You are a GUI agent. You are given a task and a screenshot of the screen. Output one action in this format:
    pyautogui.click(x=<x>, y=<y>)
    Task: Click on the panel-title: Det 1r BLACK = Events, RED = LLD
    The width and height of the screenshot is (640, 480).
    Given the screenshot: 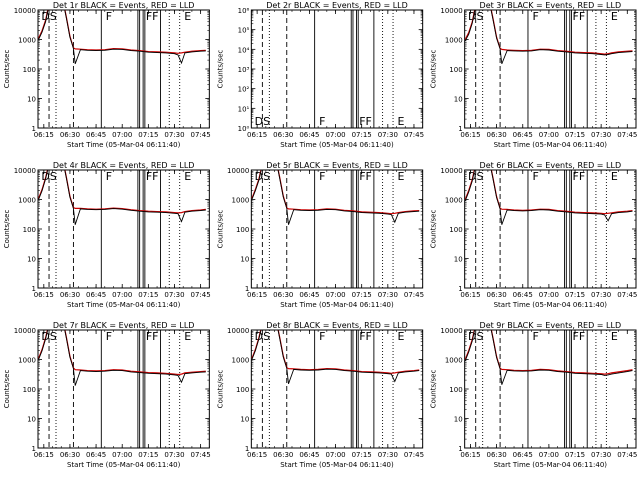 What is the action you would take?
    pyautogui.click(x=124, y=5)
    